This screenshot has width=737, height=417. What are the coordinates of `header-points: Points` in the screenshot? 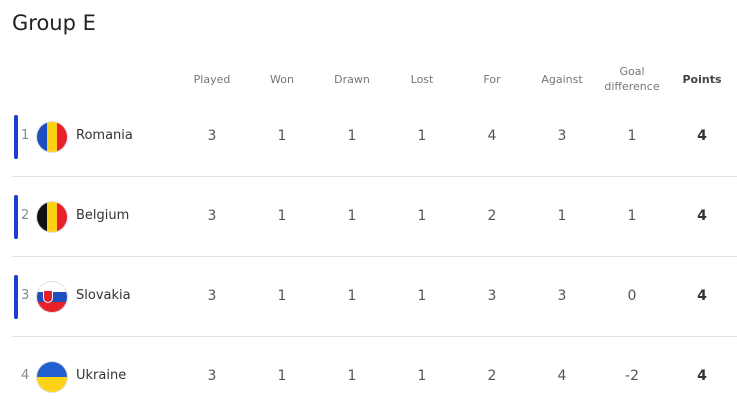 It's located at (702, 79).